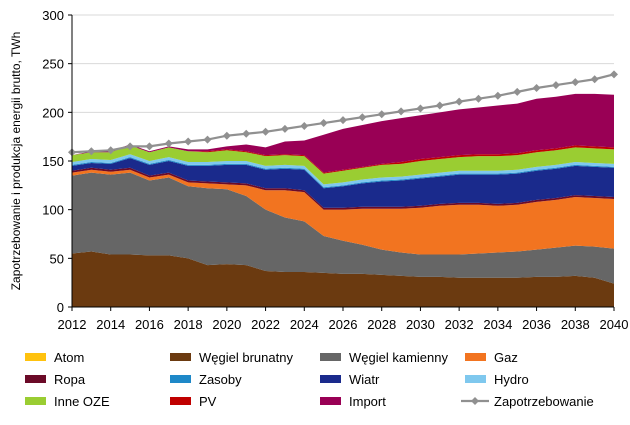 This screenshot has height=425, width=630. I want to click on legend-label: Wiatr, so click(364, 379).